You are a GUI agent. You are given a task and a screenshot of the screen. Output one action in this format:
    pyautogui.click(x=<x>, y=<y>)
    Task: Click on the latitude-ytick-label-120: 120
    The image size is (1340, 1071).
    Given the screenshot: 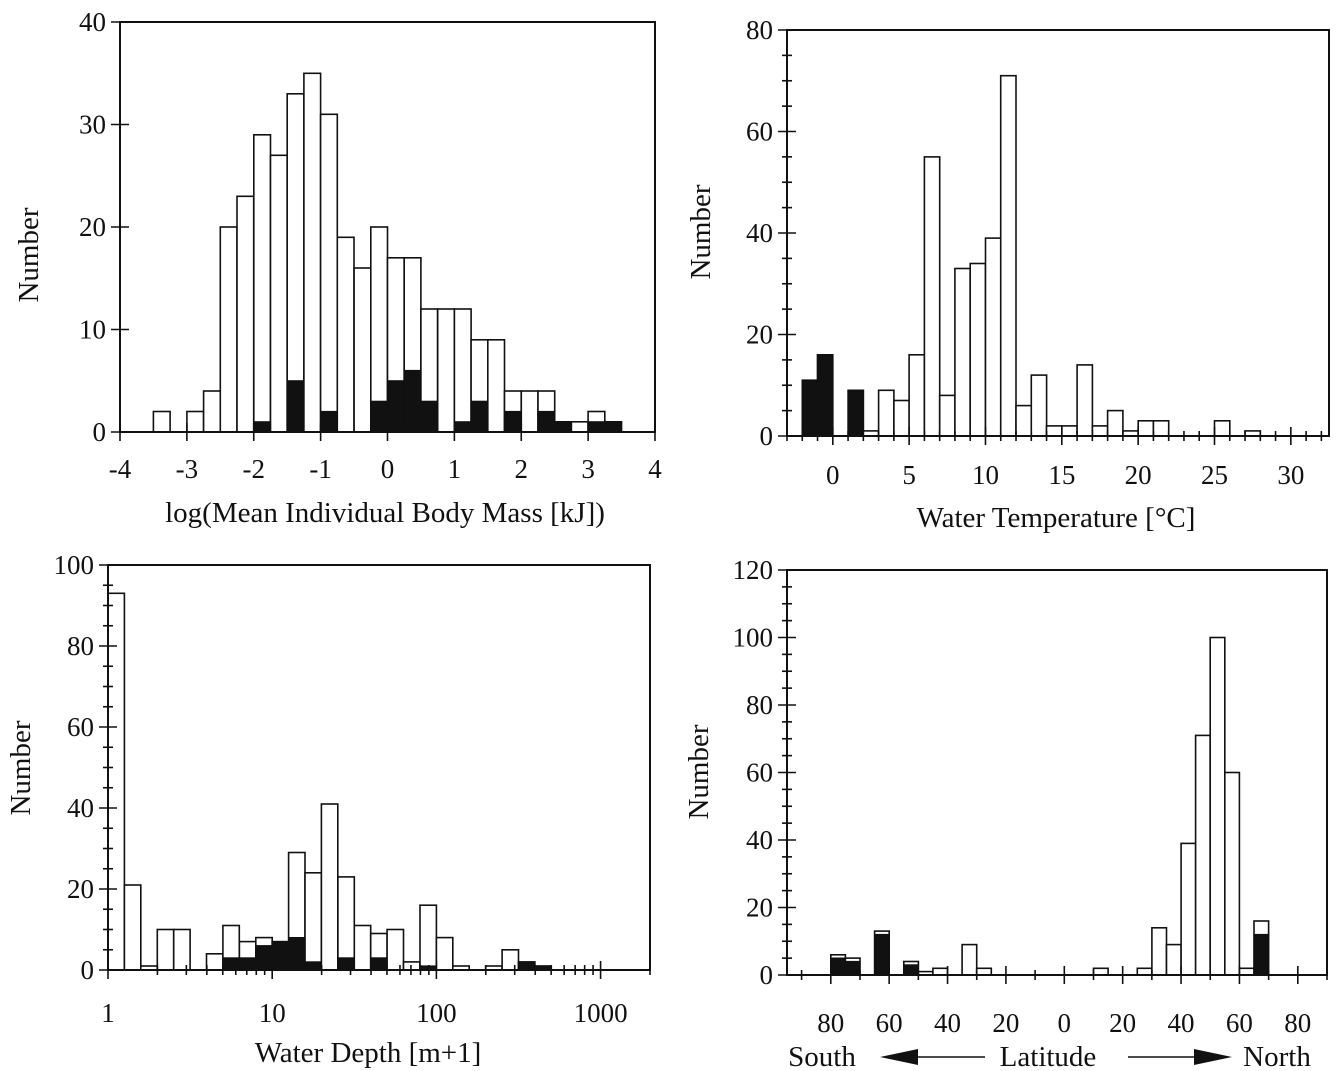 What is the action you would take?
    pyautogui.click(x=753, y=570)
    